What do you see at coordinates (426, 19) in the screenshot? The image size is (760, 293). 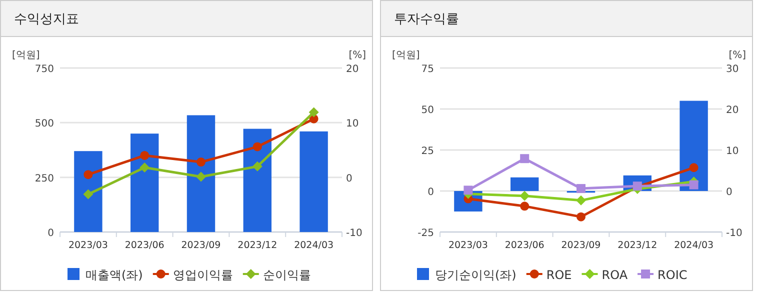 I see `chart-title: 투자수익률` at bounding box center [426, 19].